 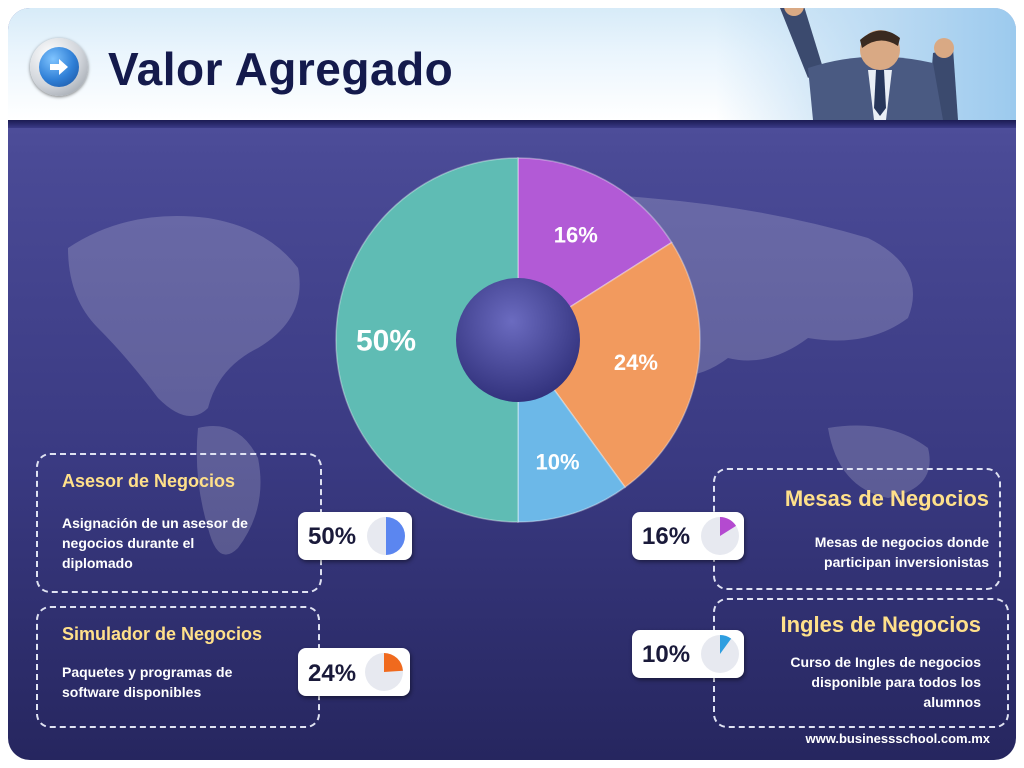 I want to click on percent-card-simulador: 24%, so click(x=354, y=672).